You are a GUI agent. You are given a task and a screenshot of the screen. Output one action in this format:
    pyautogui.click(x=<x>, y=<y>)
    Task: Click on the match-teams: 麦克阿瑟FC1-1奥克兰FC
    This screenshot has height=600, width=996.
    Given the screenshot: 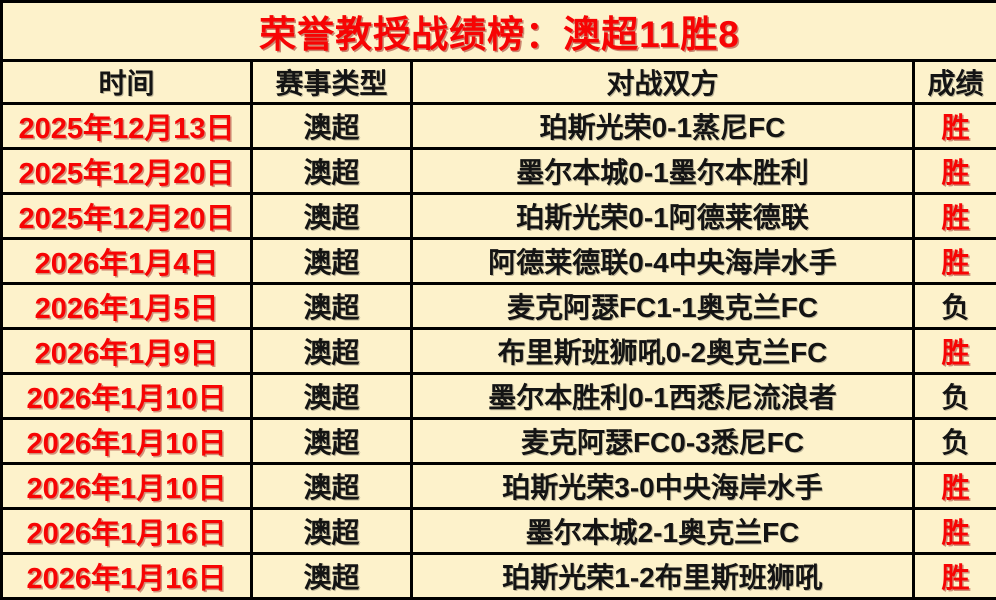 What is the action you would take?
    pyautogui.click(x=663, y=306)
    